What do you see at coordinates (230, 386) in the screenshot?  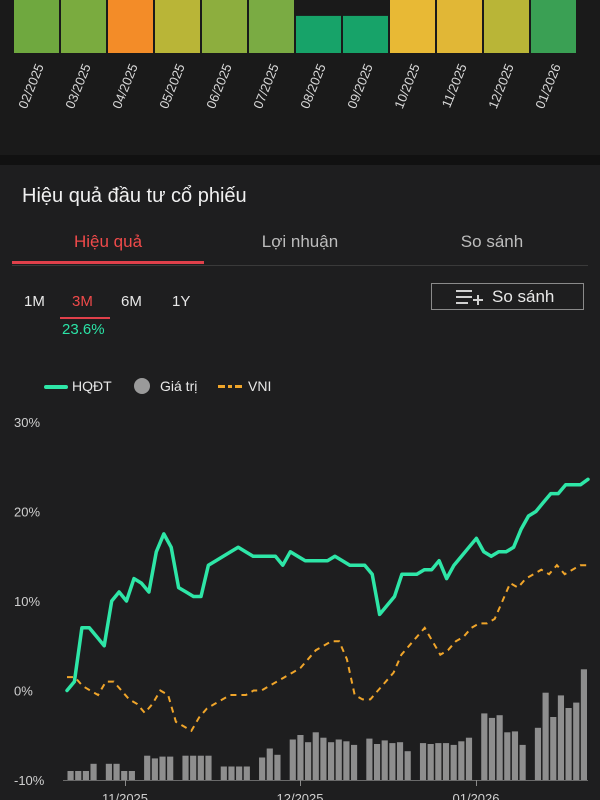 I see `legend-line-vni` at bounding box center [230, 386].